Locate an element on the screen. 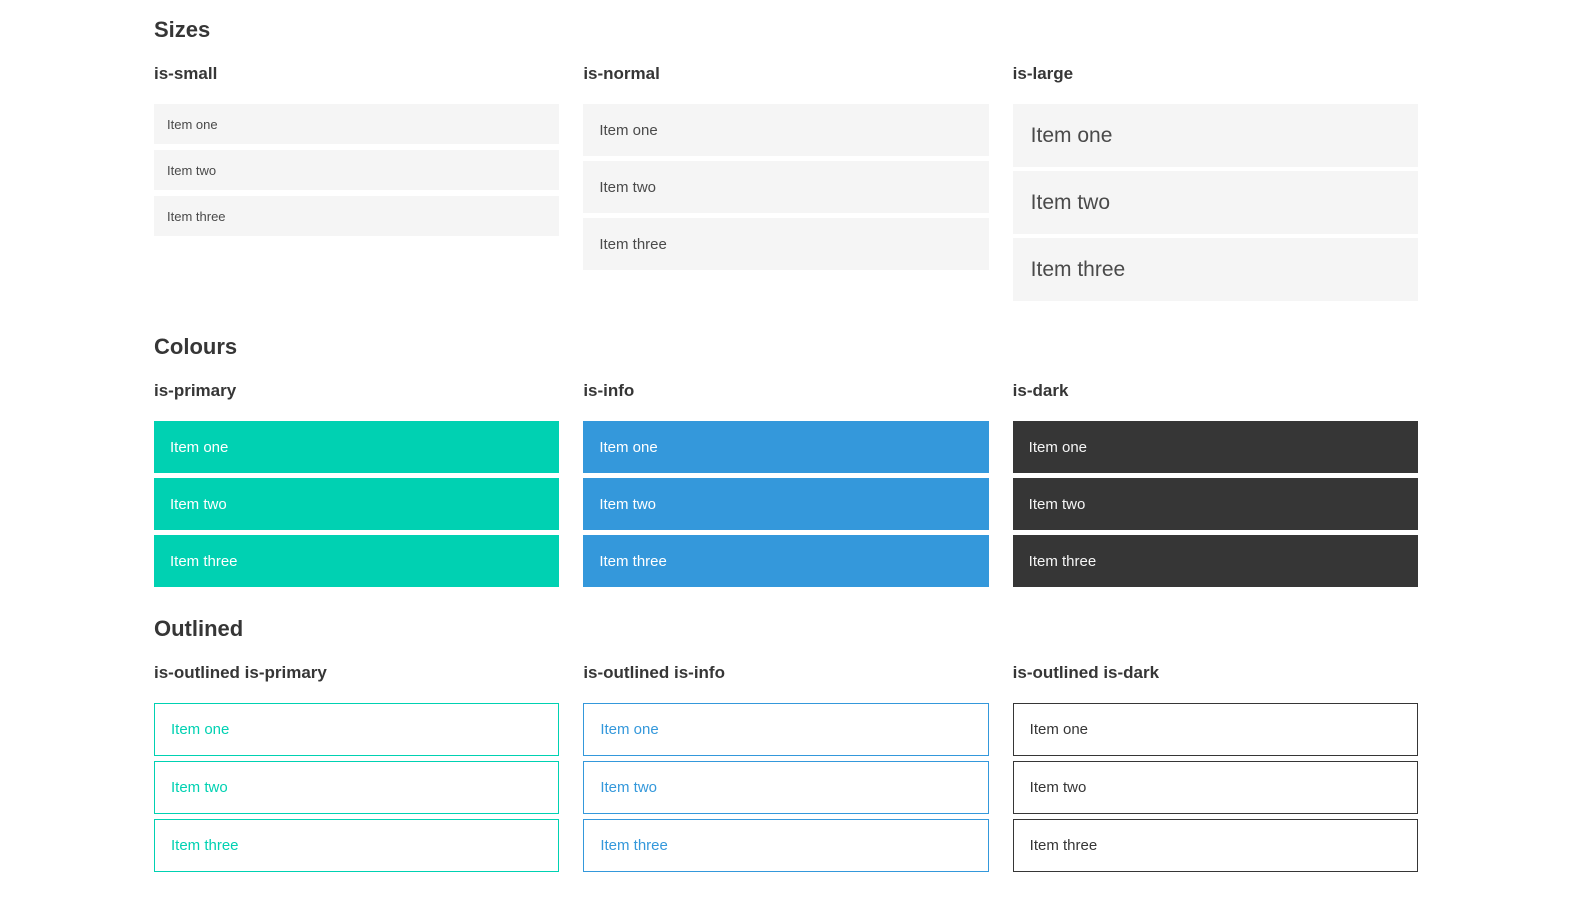 This screenshot has height=897, width=1595. group-label-is-small: is-small is located at coordinates (186, 73).